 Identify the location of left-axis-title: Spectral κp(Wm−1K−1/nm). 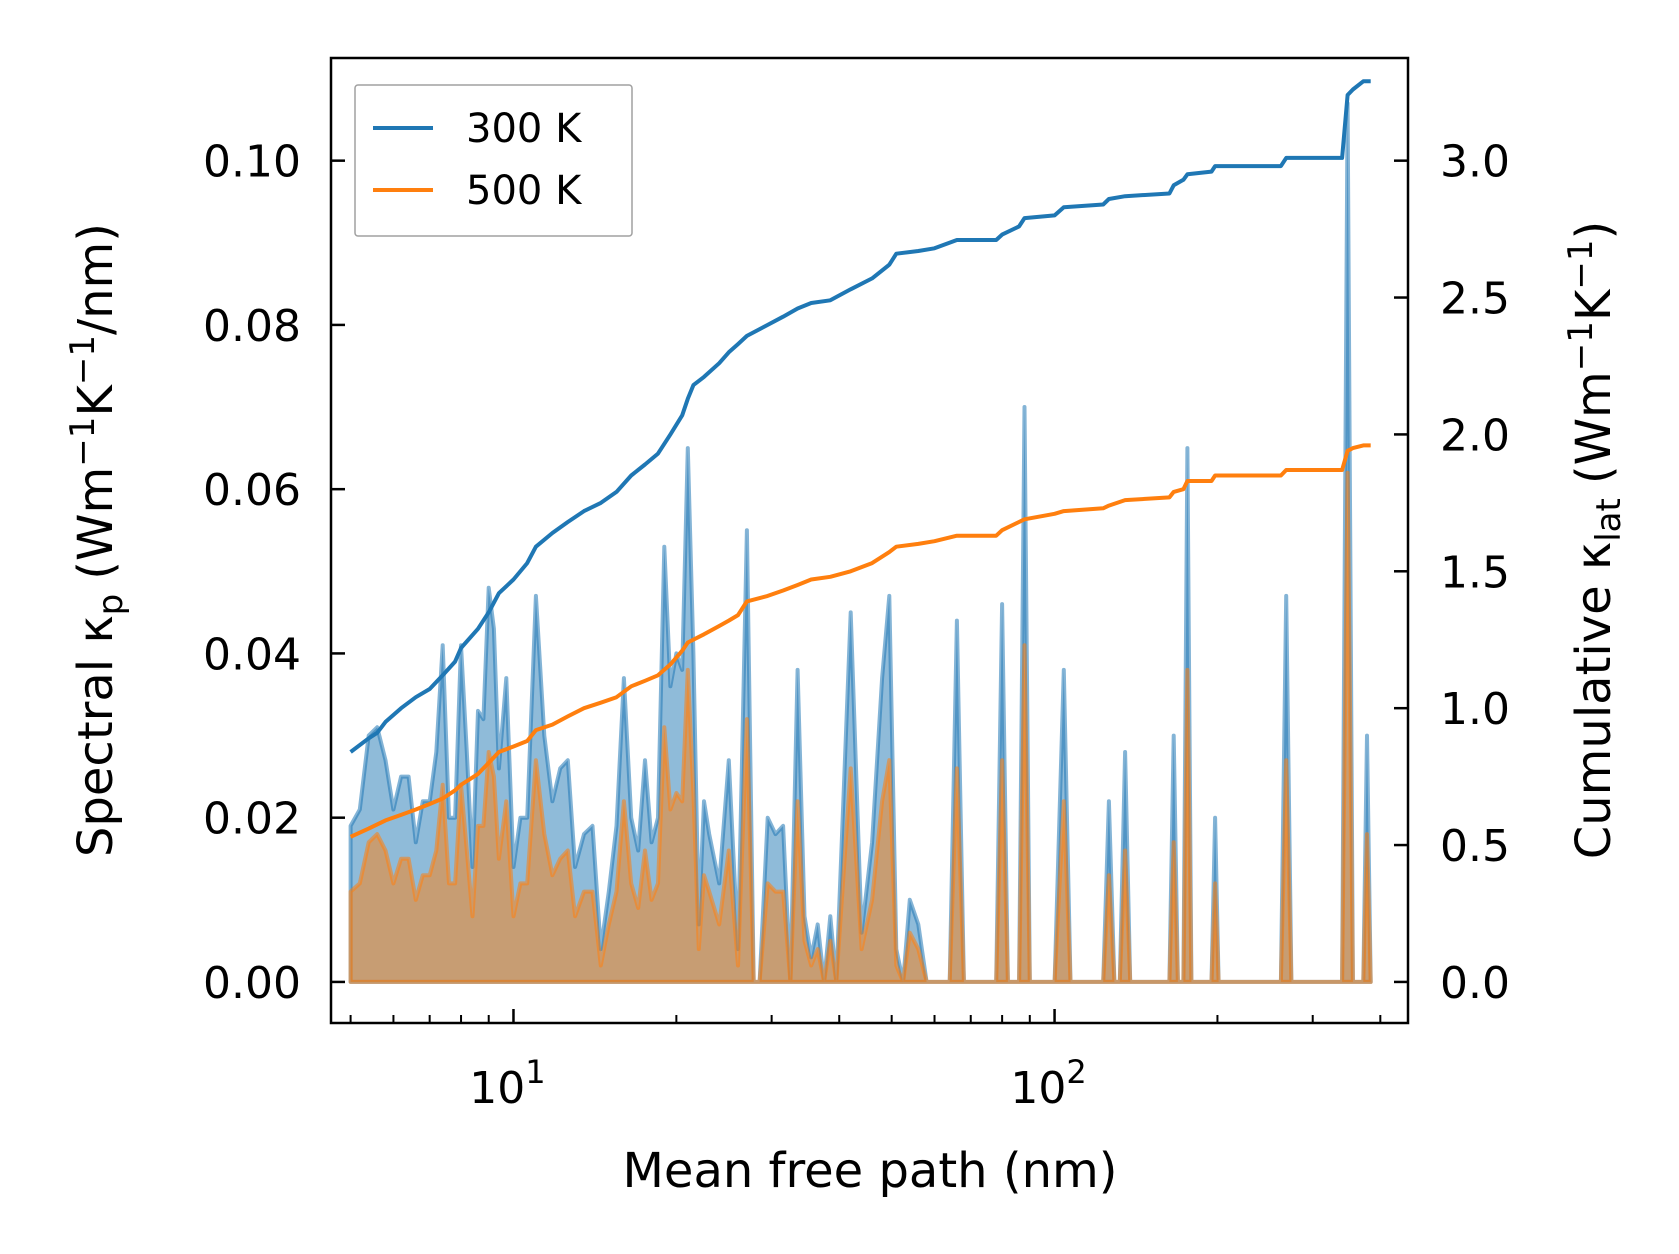
(97, 540).